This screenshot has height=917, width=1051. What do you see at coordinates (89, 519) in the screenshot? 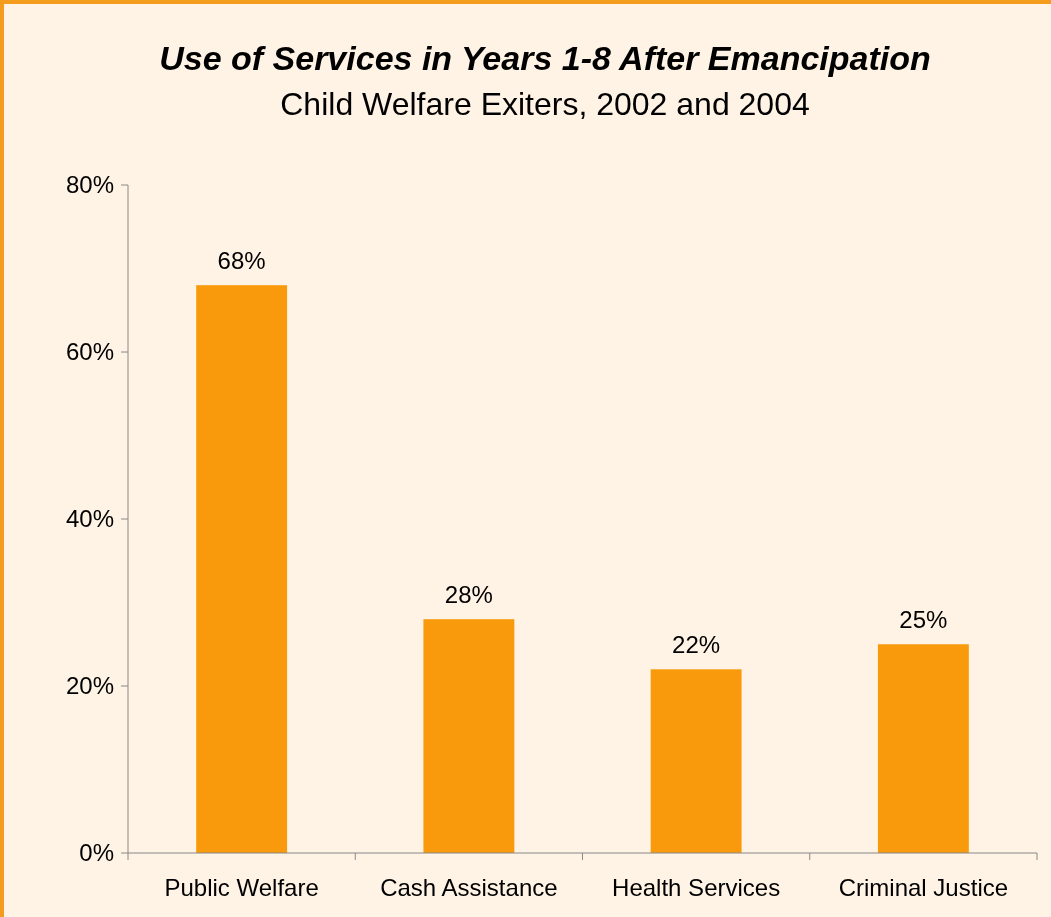
I see `y-tick-label: 40%` at bounding box center [89, 519].